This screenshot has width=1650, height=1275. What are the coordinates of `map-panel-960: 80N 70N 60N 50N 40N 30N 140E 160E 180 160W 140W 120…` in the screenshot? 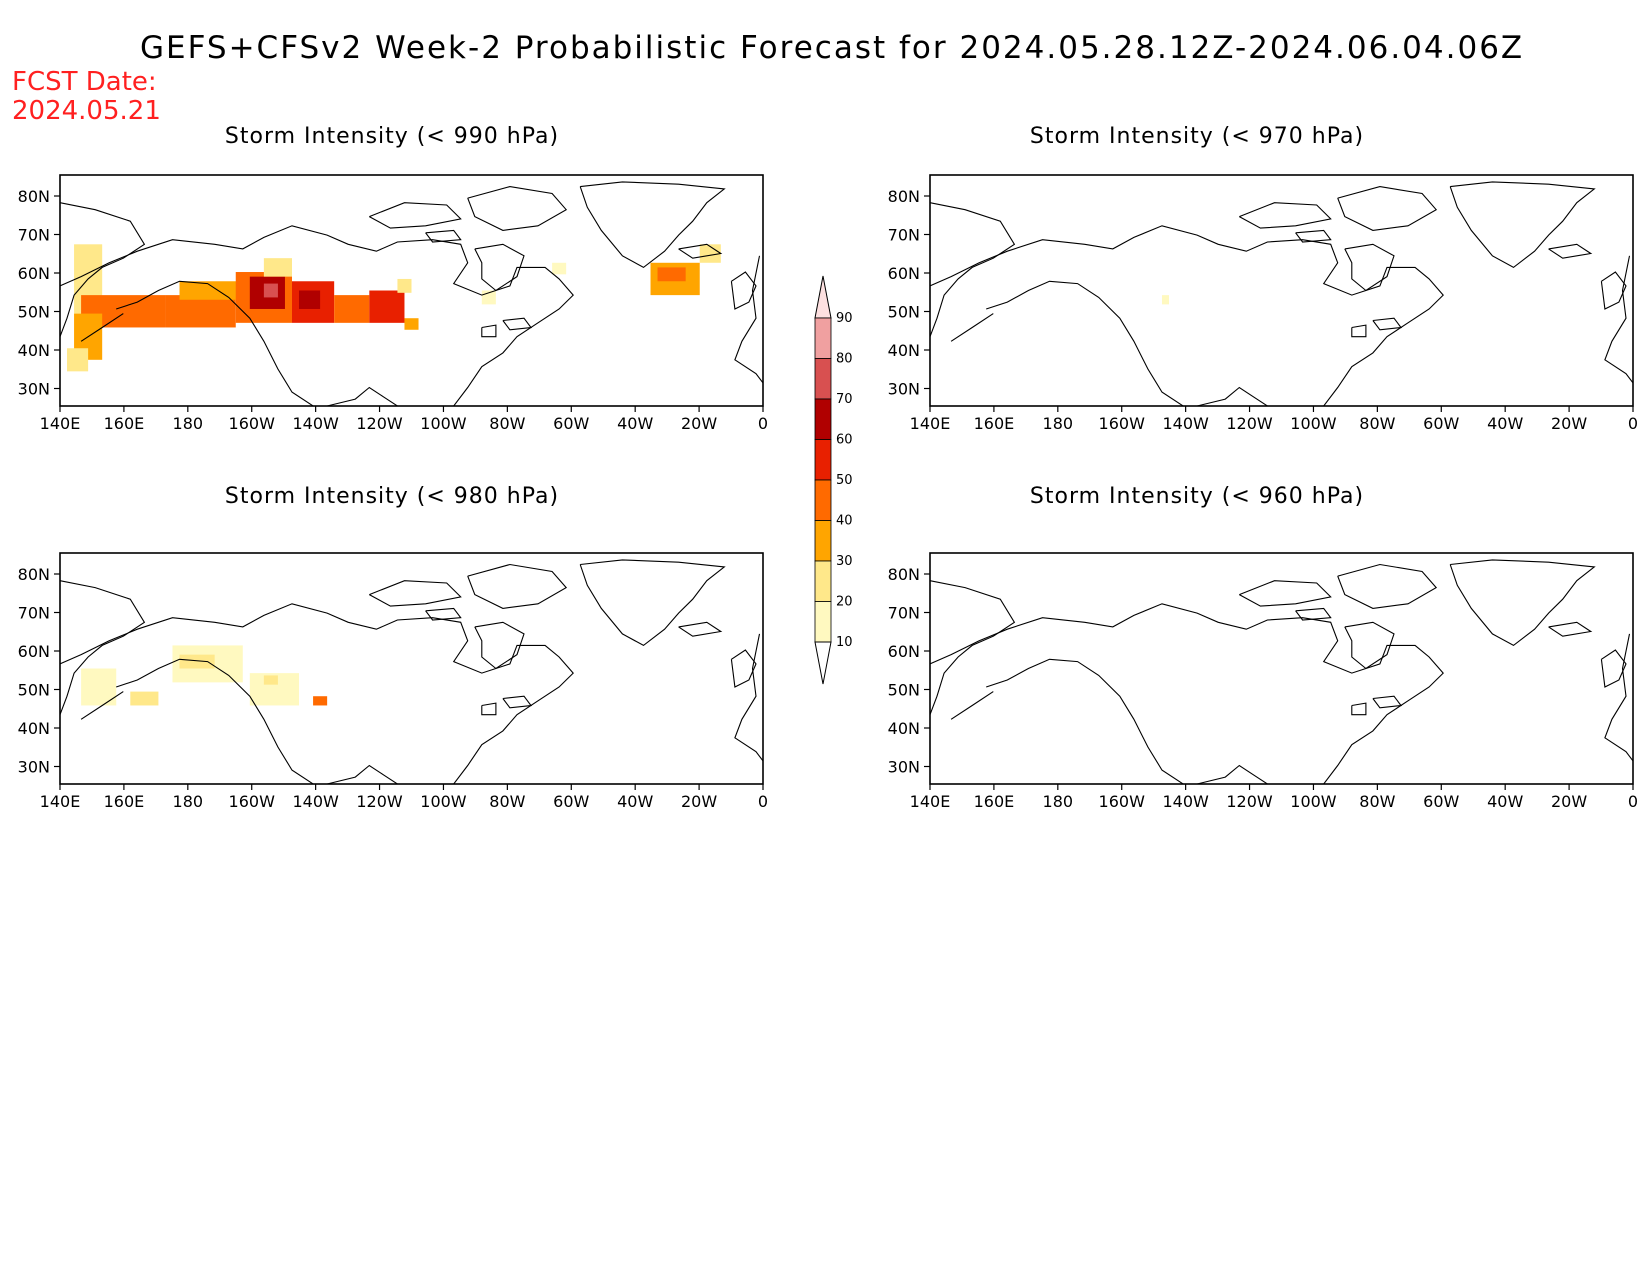 It's located at (1263, 681).